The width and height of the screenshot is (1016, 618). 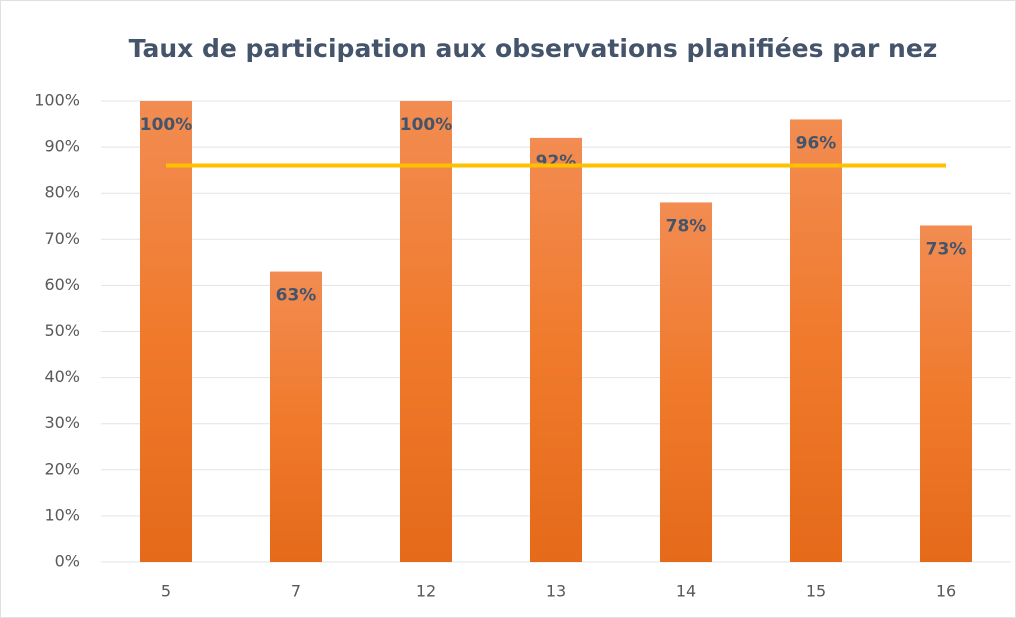 What do you see at coordinates (946, 591) in the screenshot?
I see `x-tick-label: 16` at bounding box center [946, 591].